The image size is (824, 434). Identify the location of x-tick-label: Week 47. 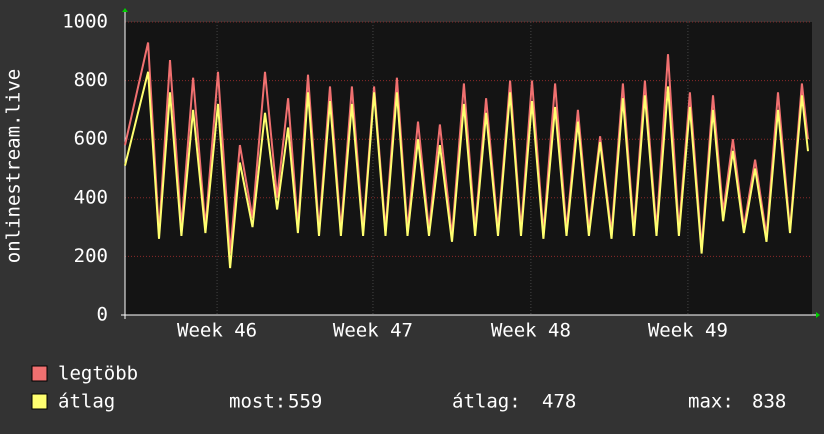
(373, 331).